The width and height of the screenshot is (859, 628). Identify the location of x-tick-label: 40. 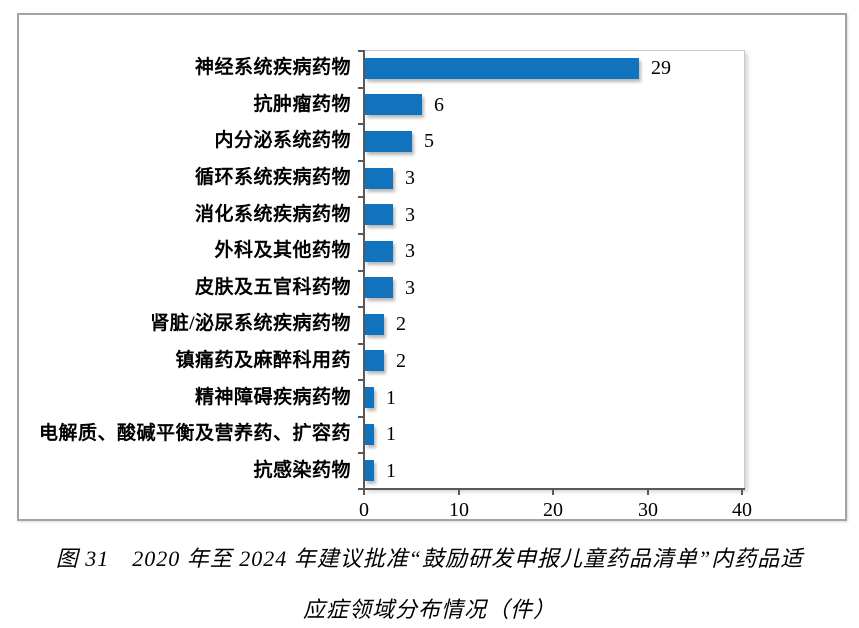
(742, 510).